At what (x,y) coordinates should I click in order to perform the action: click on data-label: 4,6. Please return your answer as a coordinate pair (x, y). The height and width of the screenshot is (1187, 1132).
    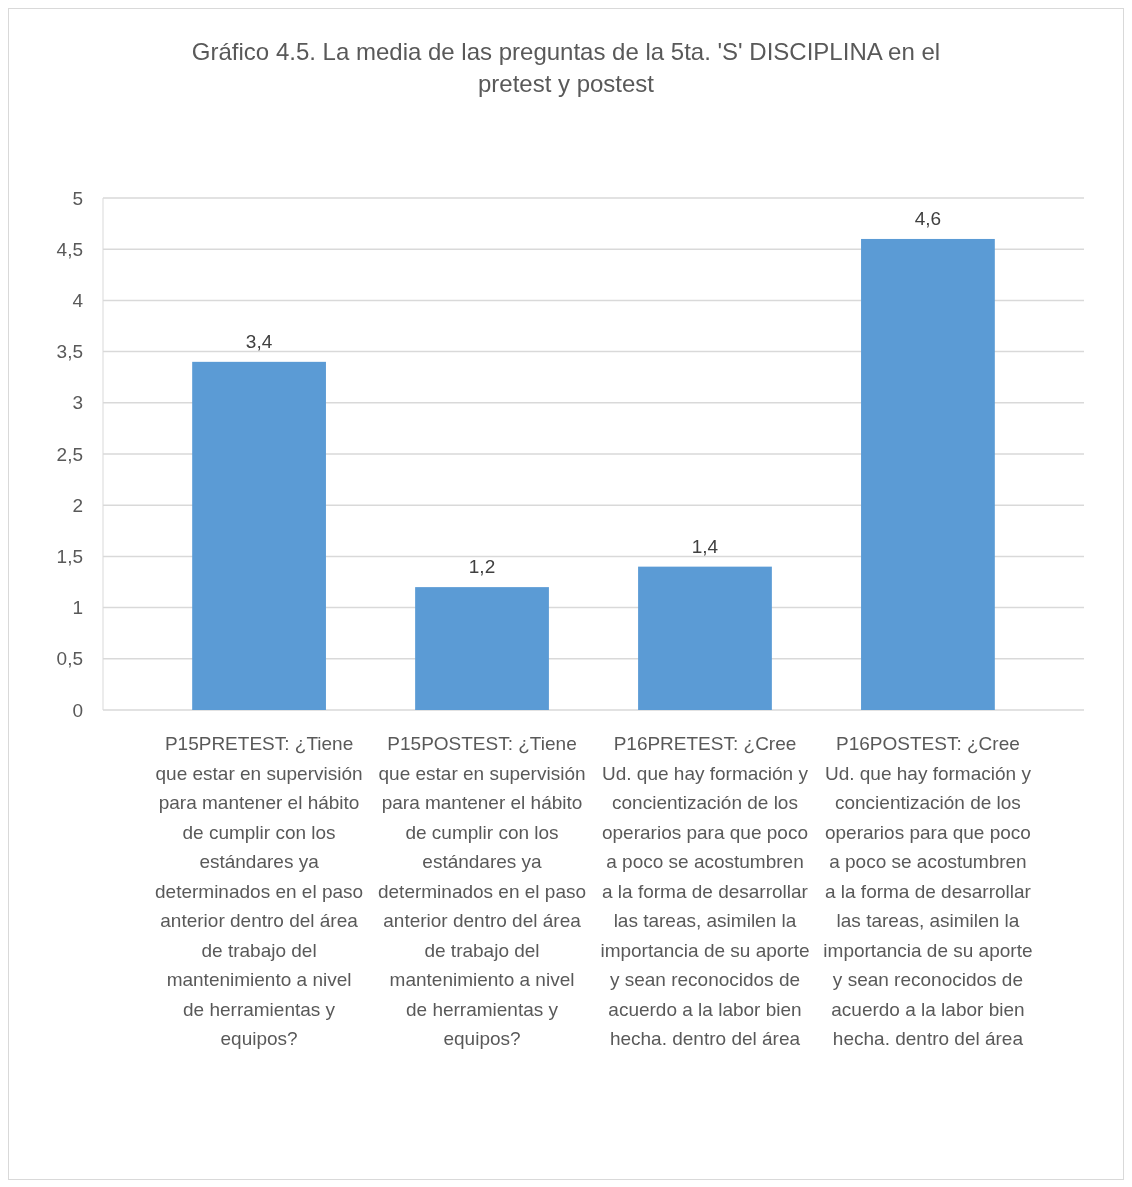
    Looking at the image, I should click on (928, 218).